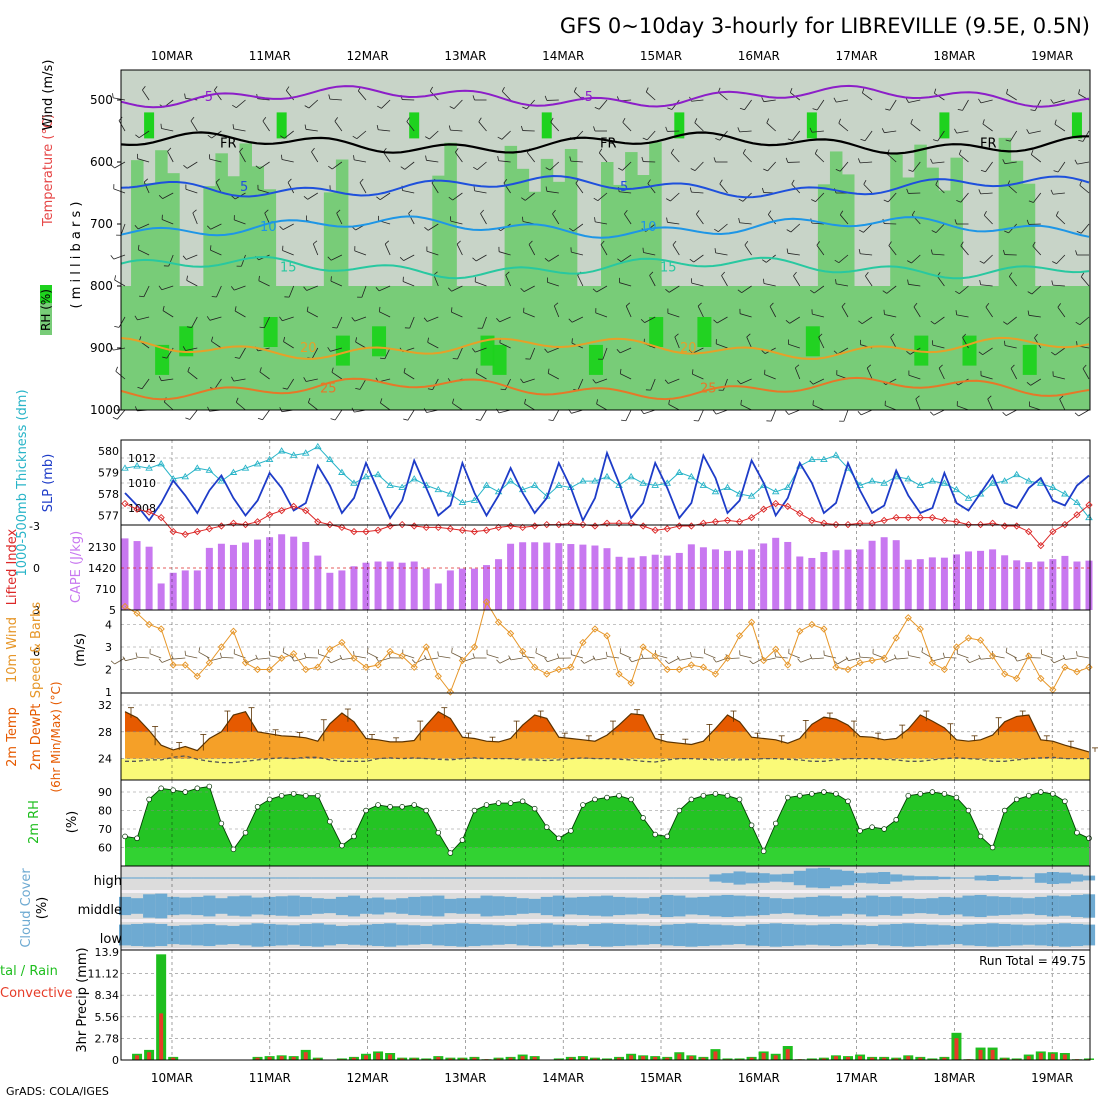 The height and width of the screenshot is (1100, 1100). What do you see at coordinates (908, 231) in the screenshot?
I see `rh-mid-column` at bounding box center [908, 231].